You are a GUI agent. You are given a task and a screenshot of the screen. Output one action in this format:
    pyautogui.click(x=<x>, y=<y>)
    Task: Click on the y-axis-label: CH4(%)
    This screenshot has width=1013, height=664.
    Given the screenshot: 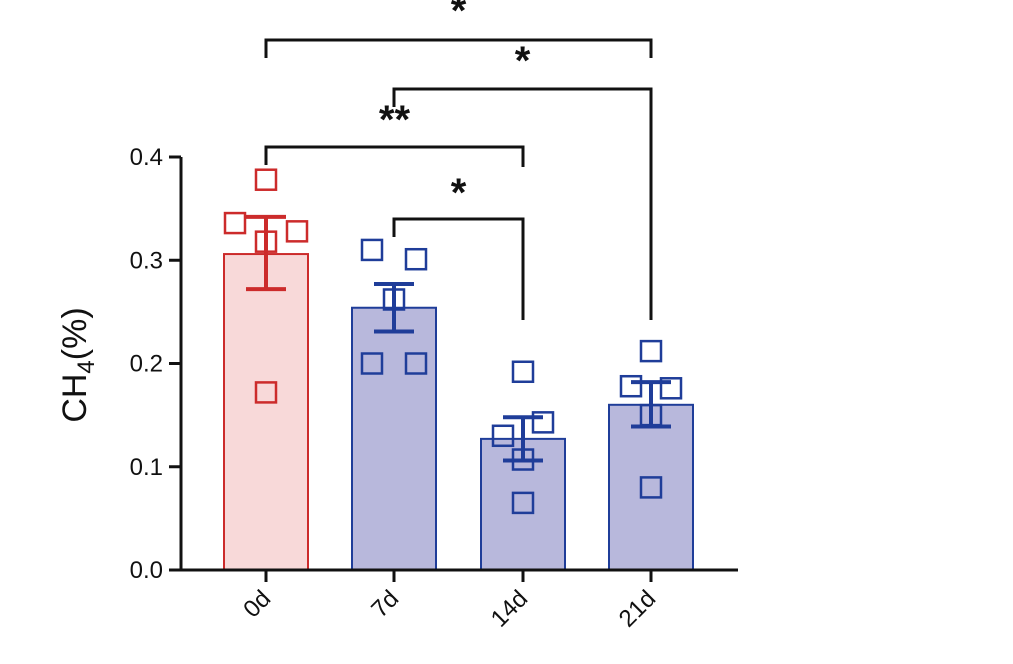 What is the action you would take?
    pyautogui.click(x=78, y=364)
    